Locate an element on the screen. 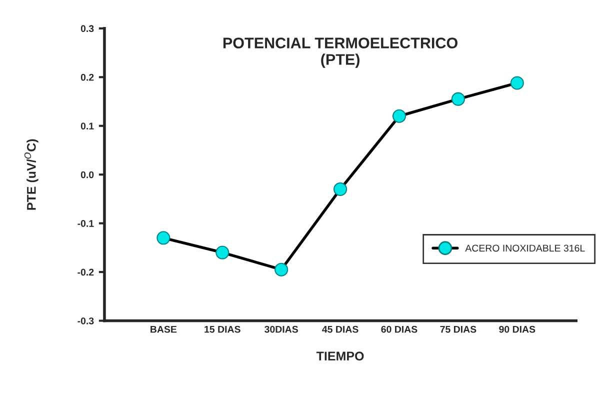 The image size is (597, 406). y-tick-label: 0.1 is located at coordinates (87, 126).